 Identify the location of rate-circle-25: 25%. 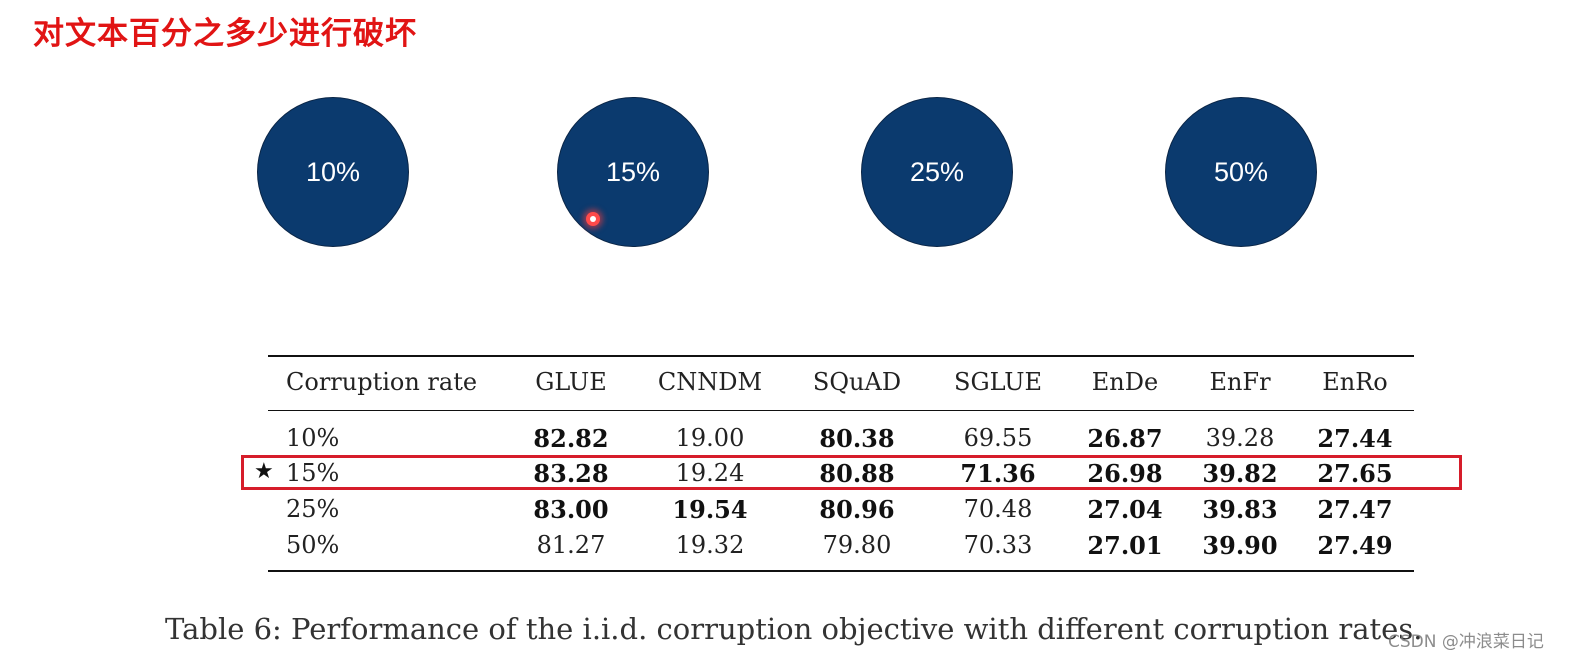
(937, 172).